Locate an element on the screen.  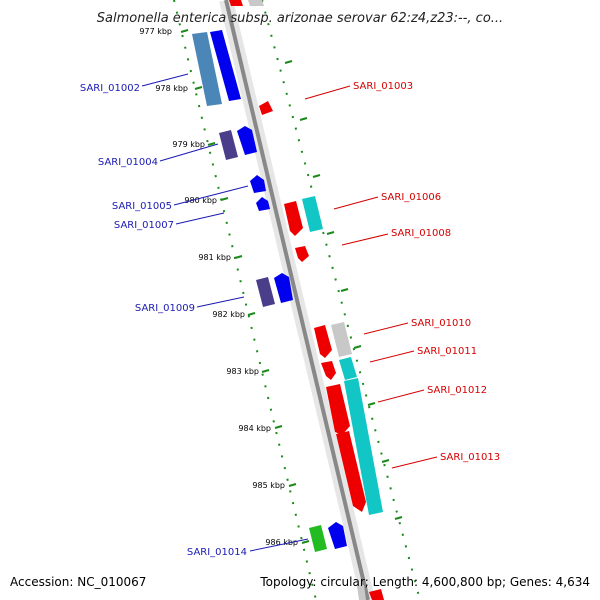
gene-SARI_01002-bar is located at coordinates (207, 69).